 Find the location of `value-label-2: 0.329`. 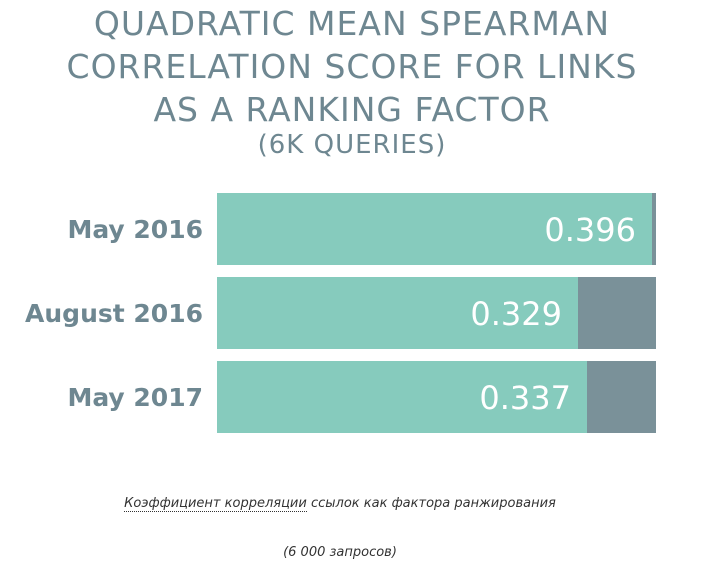

value-label-2: 0.329 is located at coordinates (516, 314).